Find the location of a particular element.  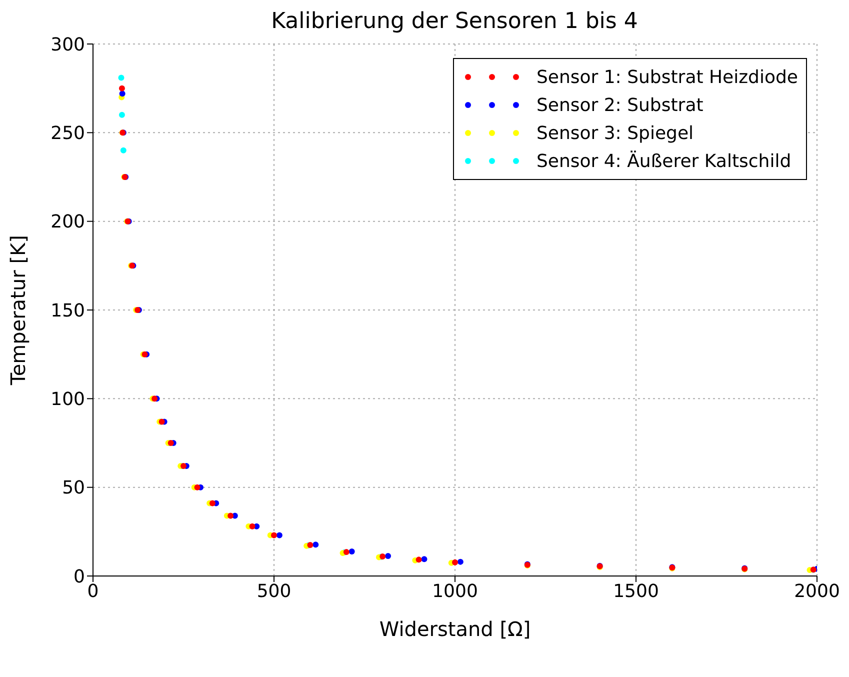

y-tick-label: 250 is located at coordinates (67, 133).